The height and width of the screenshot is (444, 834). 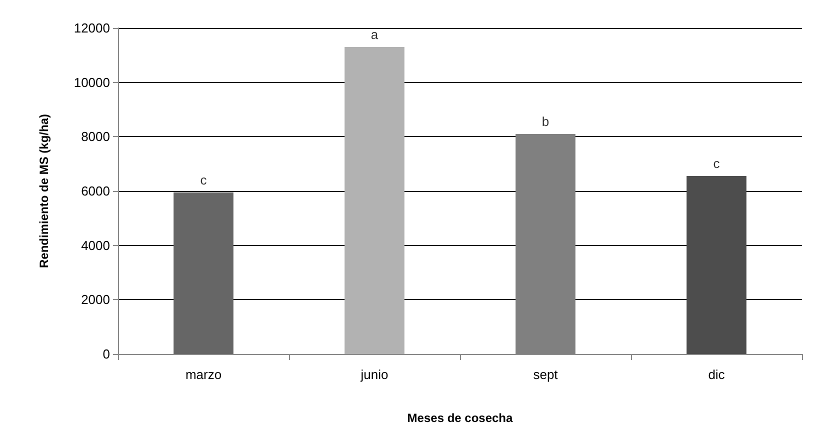 What do you see at coordinates (92, 82) in the screenshot?
I see `y-tick-label: 10000` at bounding box center [92, 82].